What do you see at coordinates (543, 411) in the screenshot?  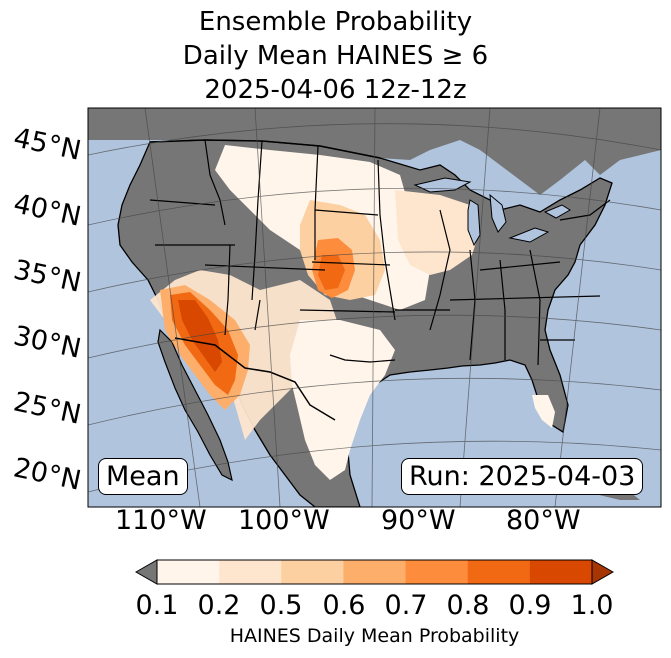 I see `florida-low-prob` at bounding box center [543, 411].